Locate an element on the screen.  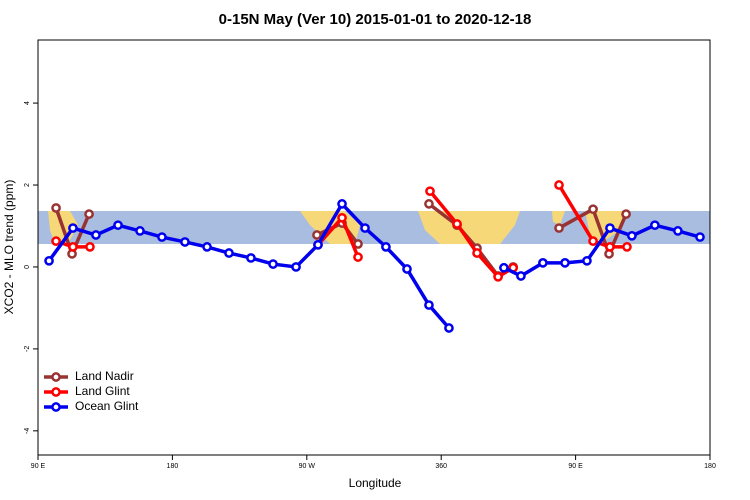
y-tick-label: -2 is located at coordinates (27, 349).